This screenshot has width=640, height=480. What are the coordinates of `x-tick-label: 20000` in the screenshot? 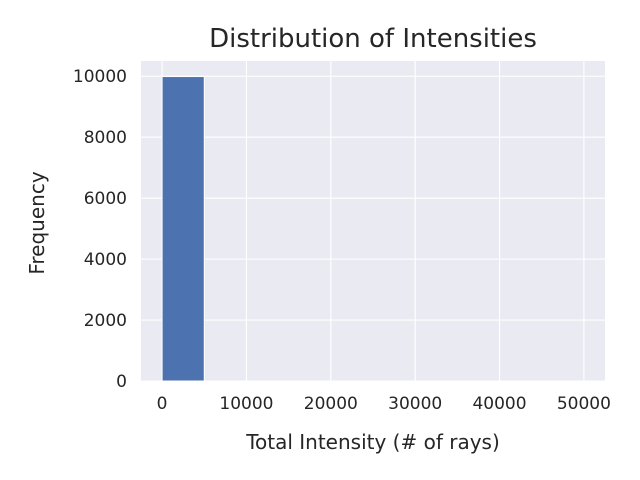 It's located at (331, 404).